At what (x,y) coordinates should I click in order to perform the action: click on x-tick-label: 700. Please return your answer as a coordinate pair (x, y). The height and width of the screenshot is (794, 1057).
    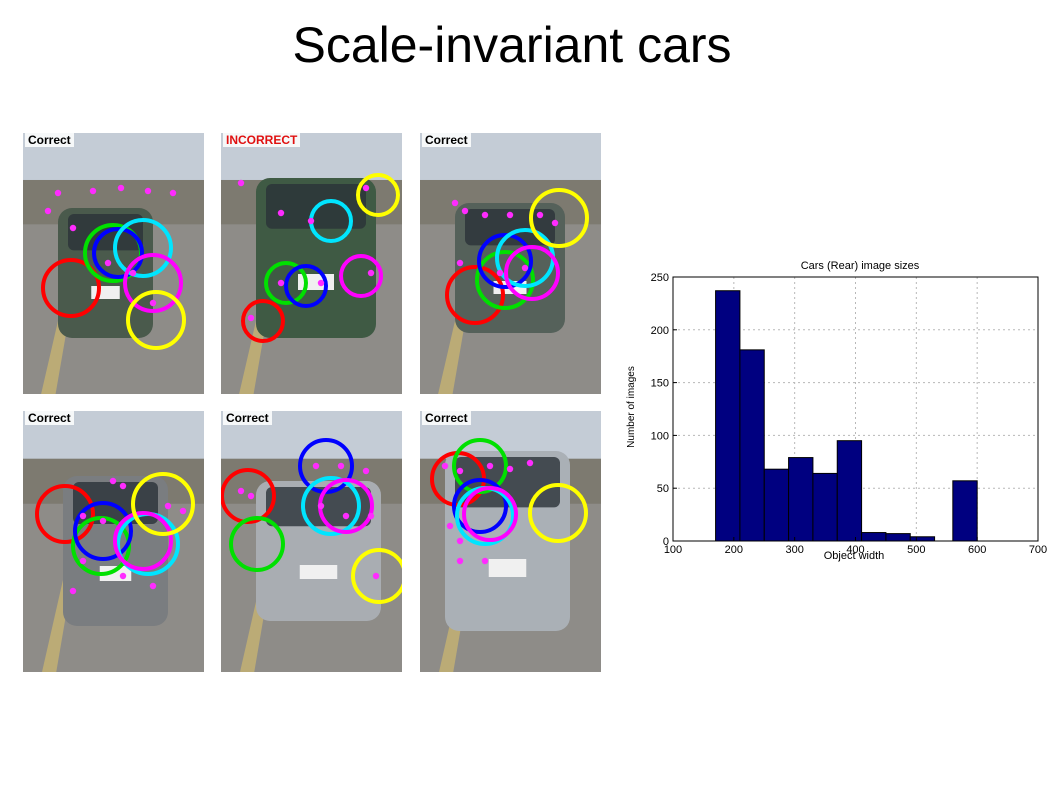
    Looking at the image, I should click on (1038, 550).